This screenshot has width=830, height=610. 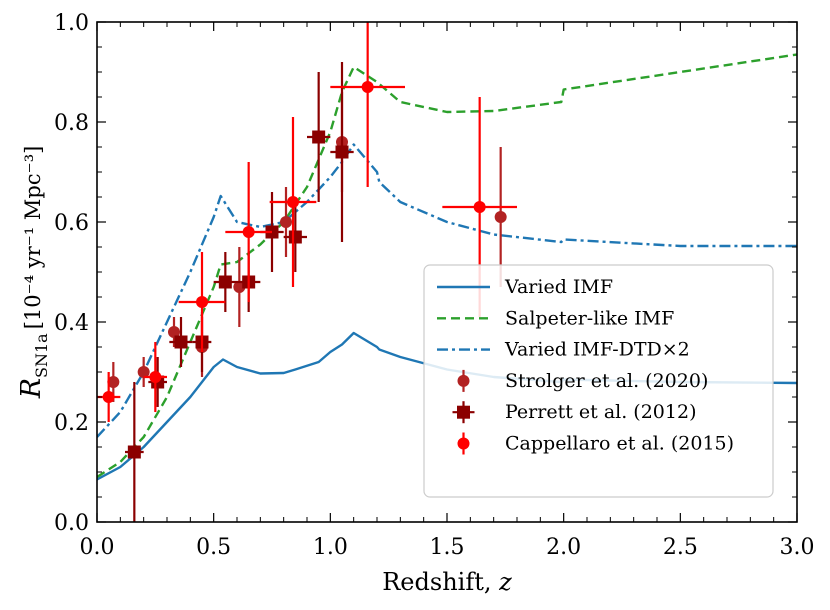 I want to click on legend-entry-perrett-et-al-2012: Perrett et al. (2012), so click(x=574, y=412).